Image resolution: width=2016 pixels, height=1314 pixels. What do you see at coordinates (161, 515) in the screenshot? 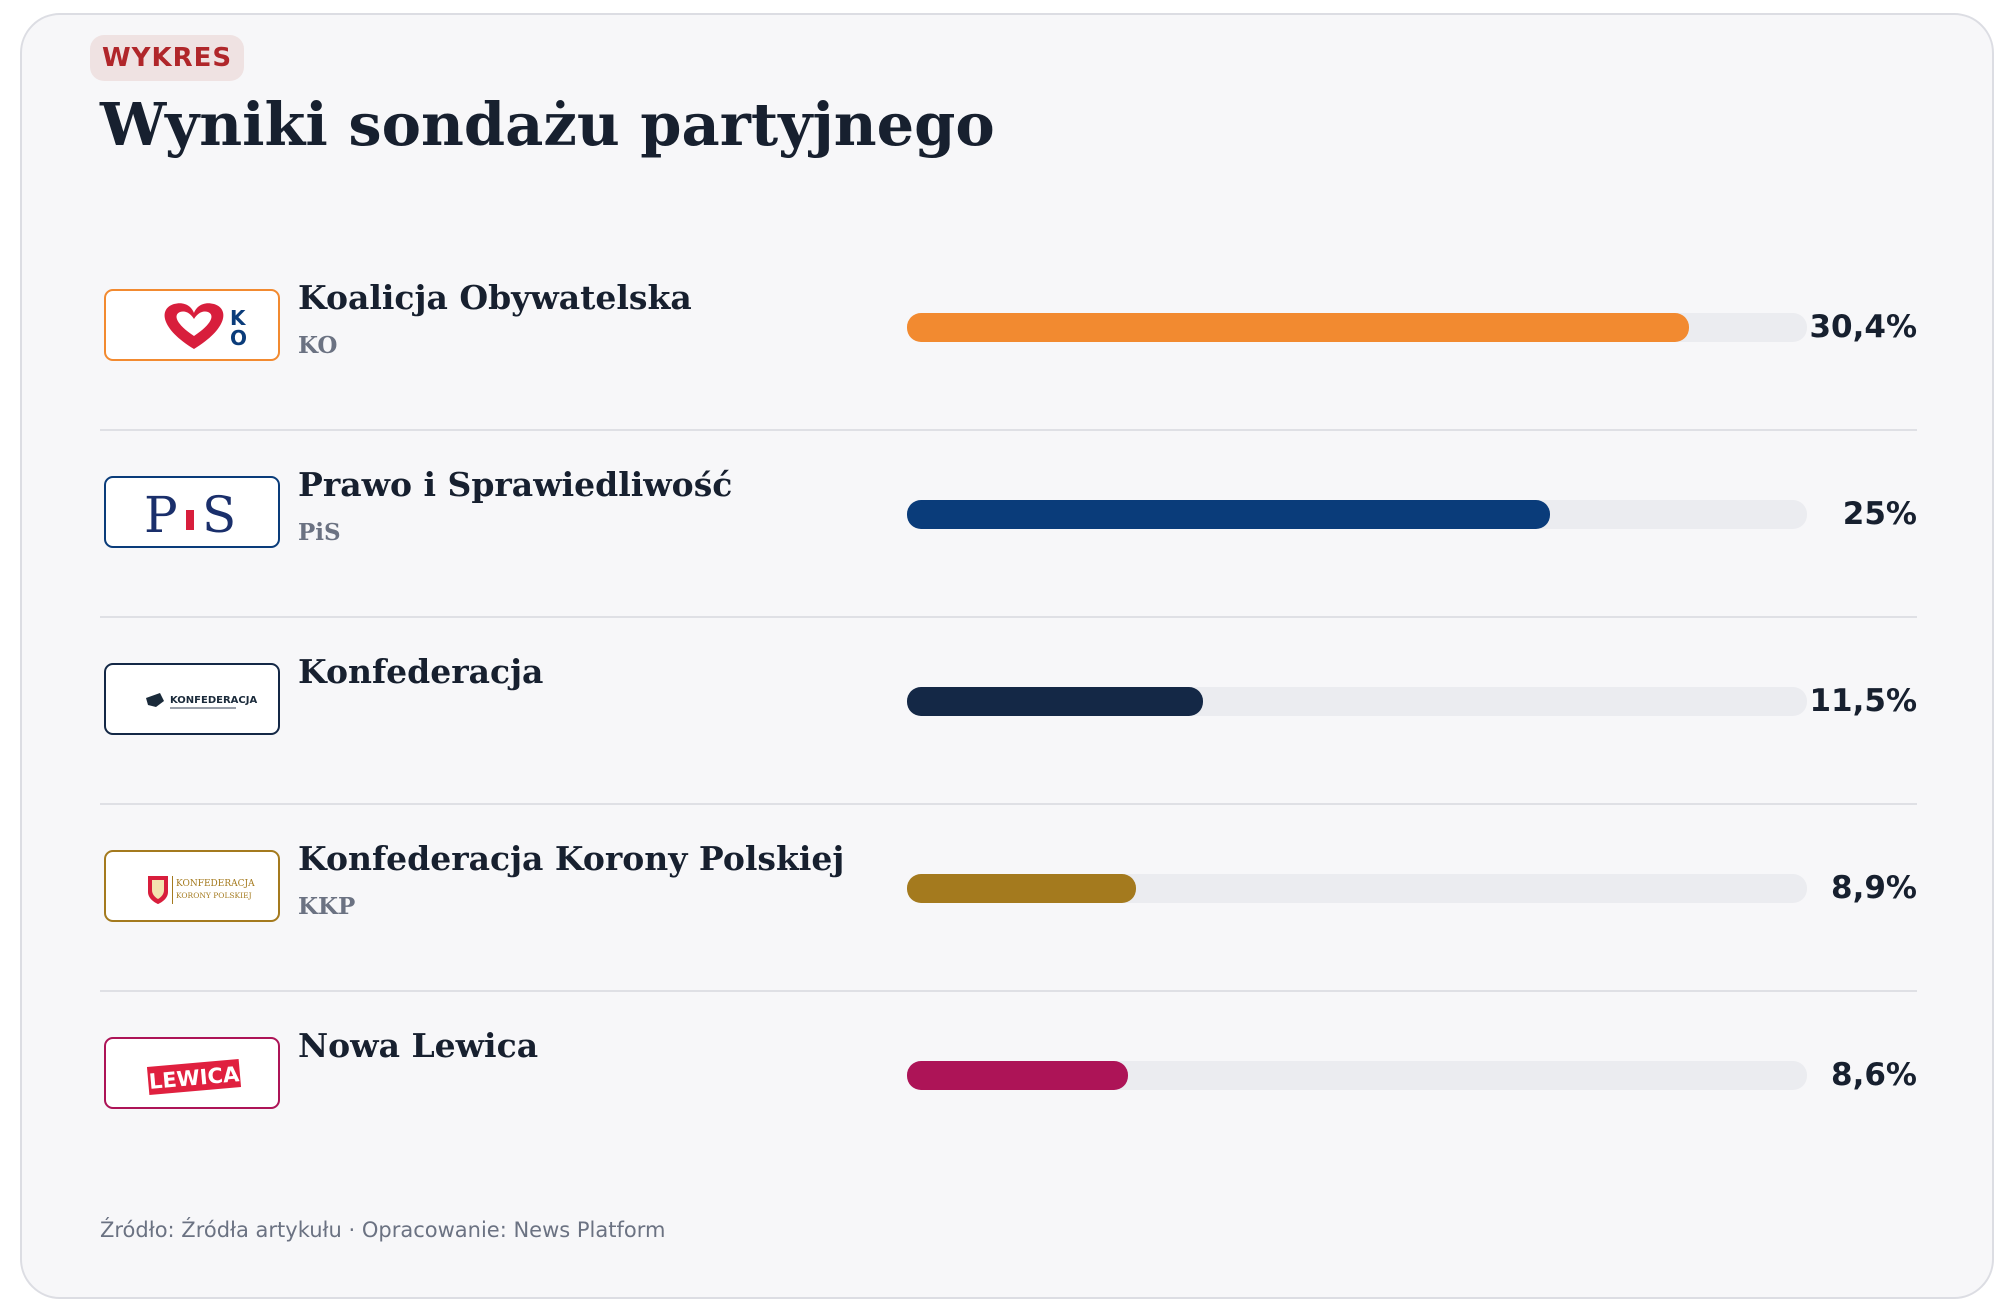
I see `svg-text: P` at bounding box center [161, 515].